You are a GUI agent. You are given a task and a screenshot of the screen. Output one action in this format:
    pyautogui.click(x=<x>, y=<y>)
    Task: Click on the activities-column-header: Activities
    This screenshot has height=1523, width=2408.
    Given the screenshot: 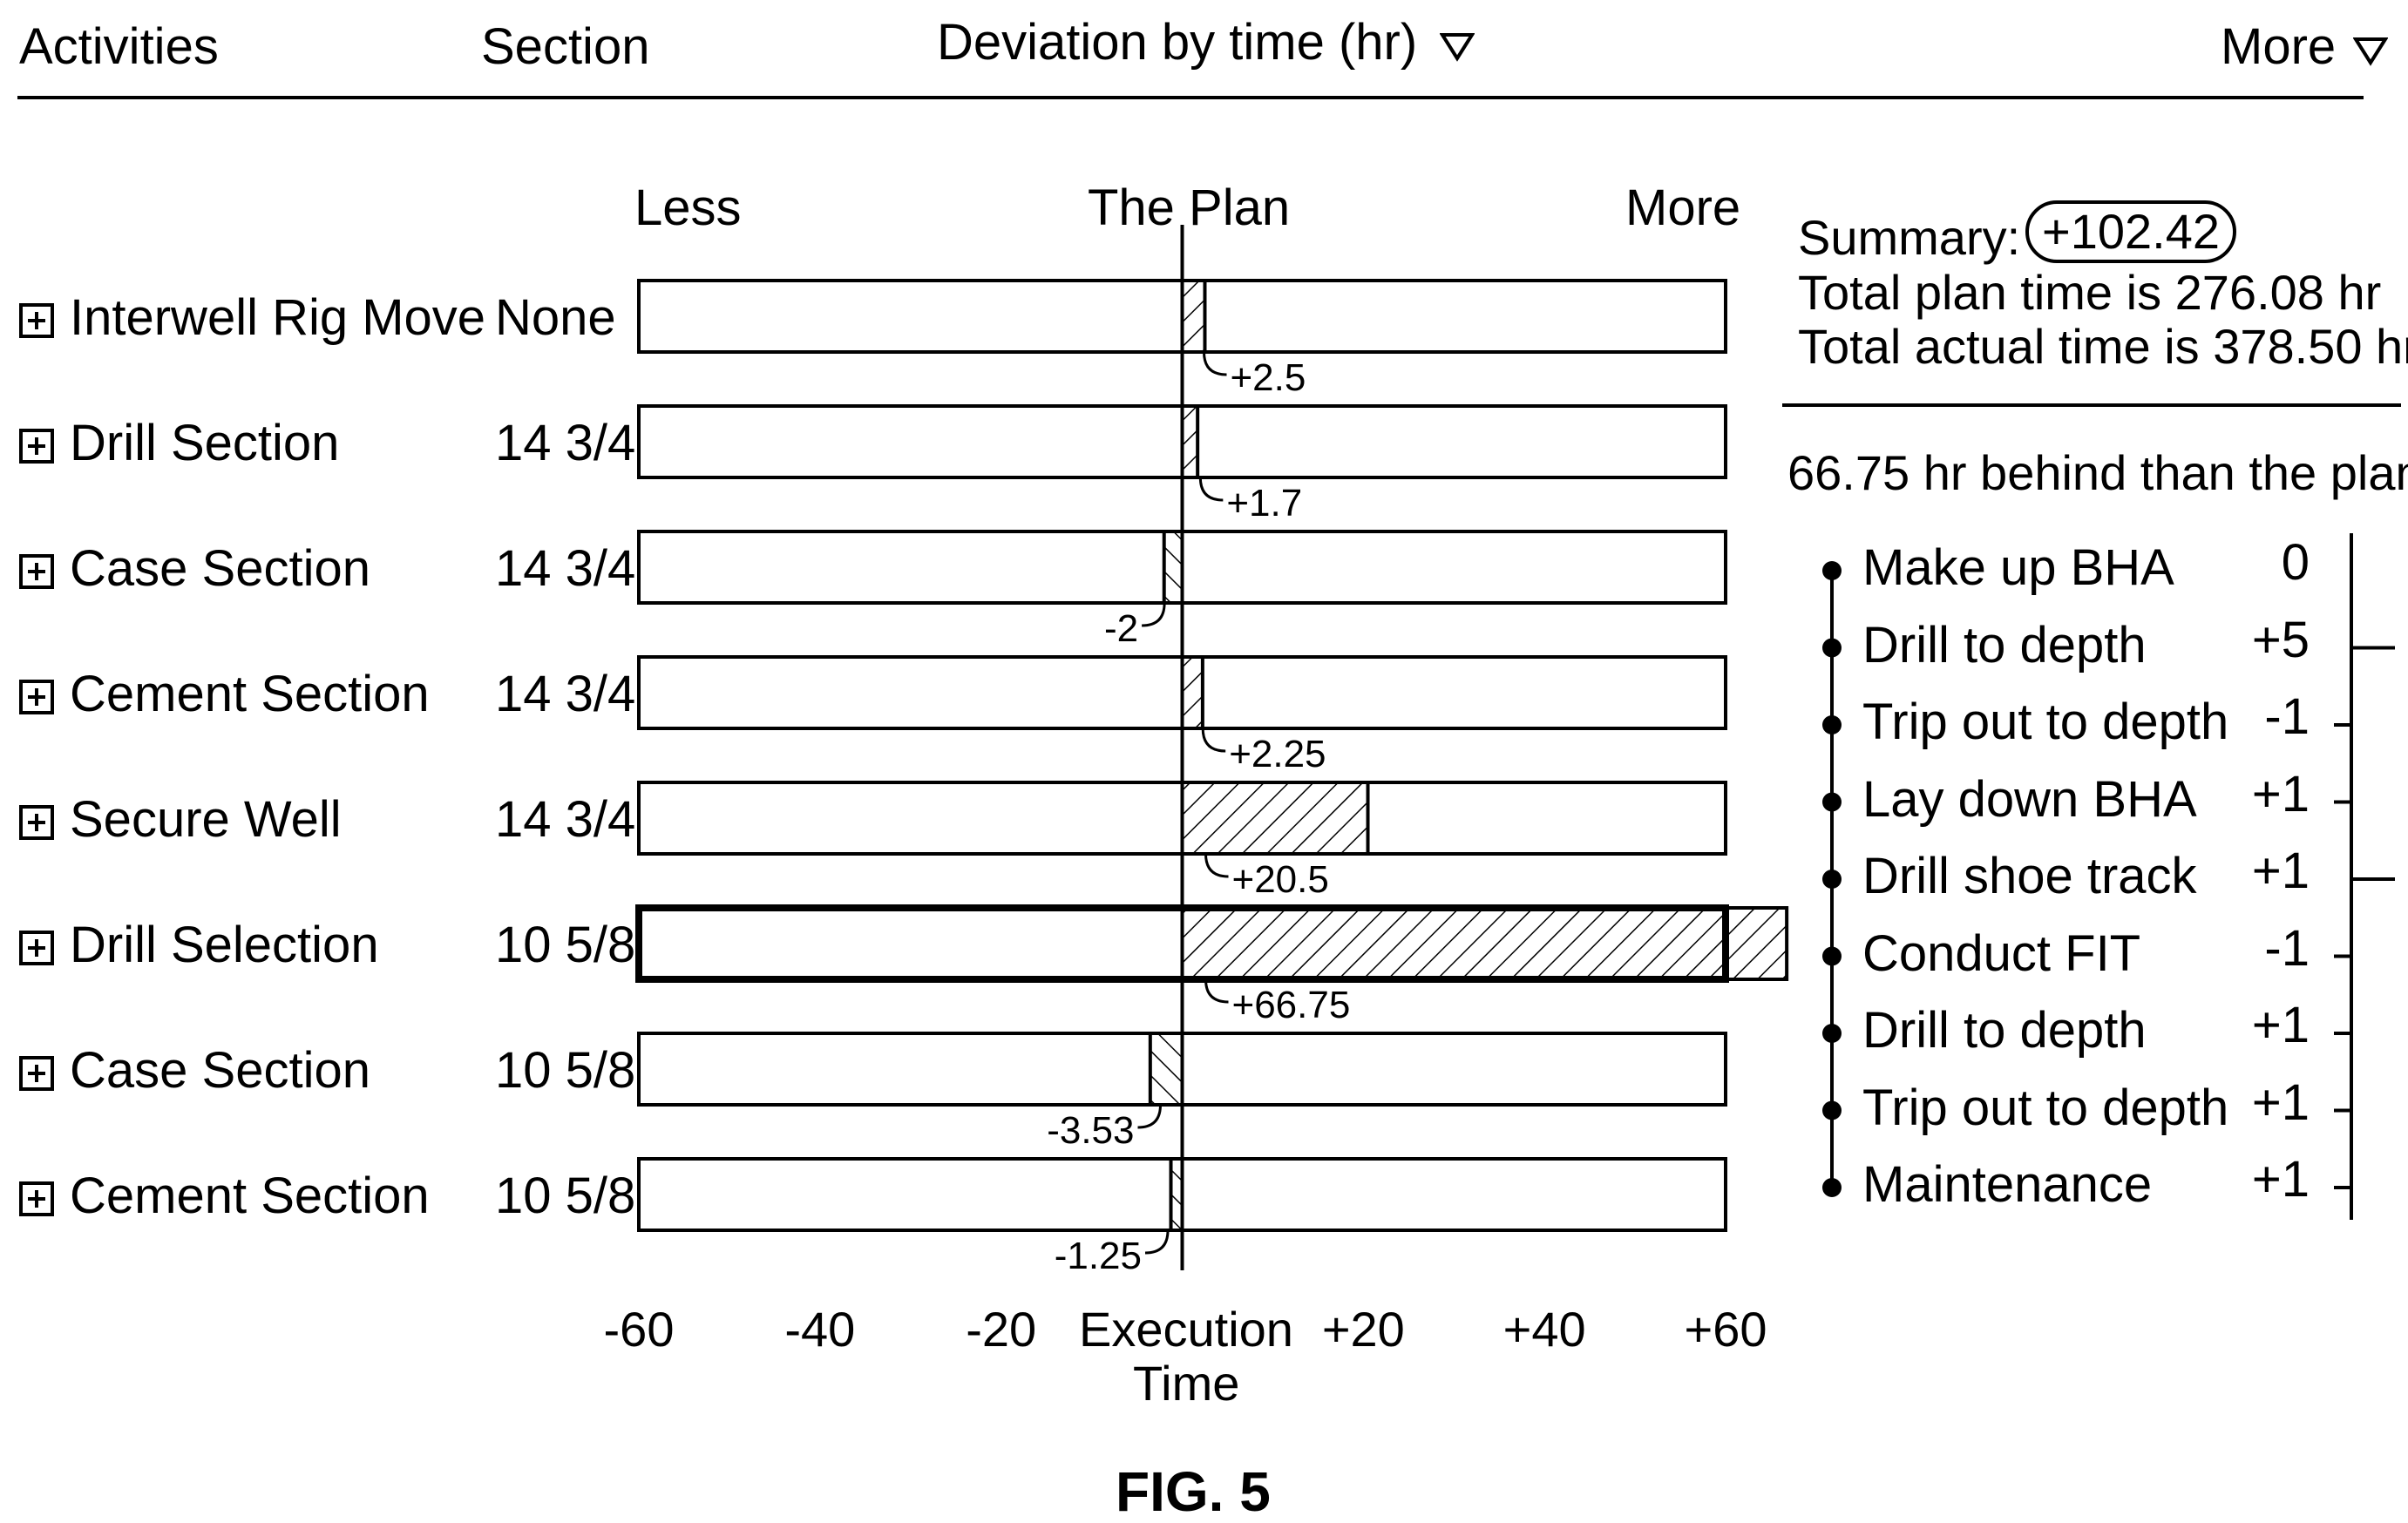 What is the action you would take?
    pyautogui.click(x=119, y=46)
    